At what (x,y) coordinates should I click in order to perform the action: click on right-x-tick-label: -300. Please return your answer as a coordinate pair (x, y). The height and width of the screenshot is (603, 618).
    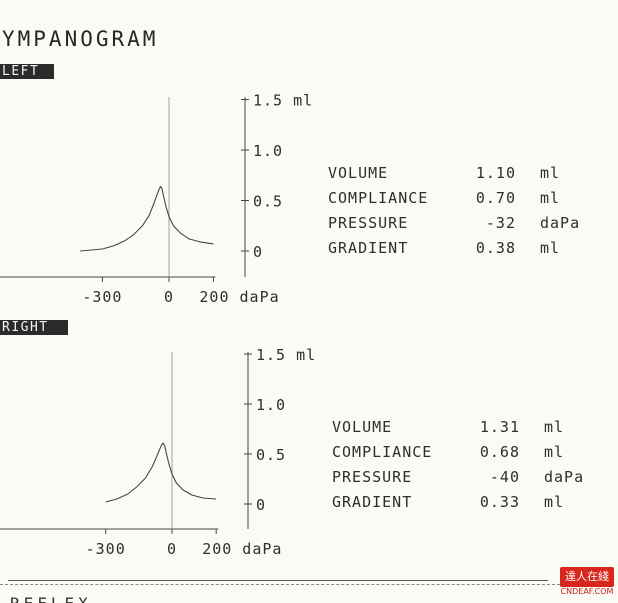
    Looking at the image, I should click on (106, 549).